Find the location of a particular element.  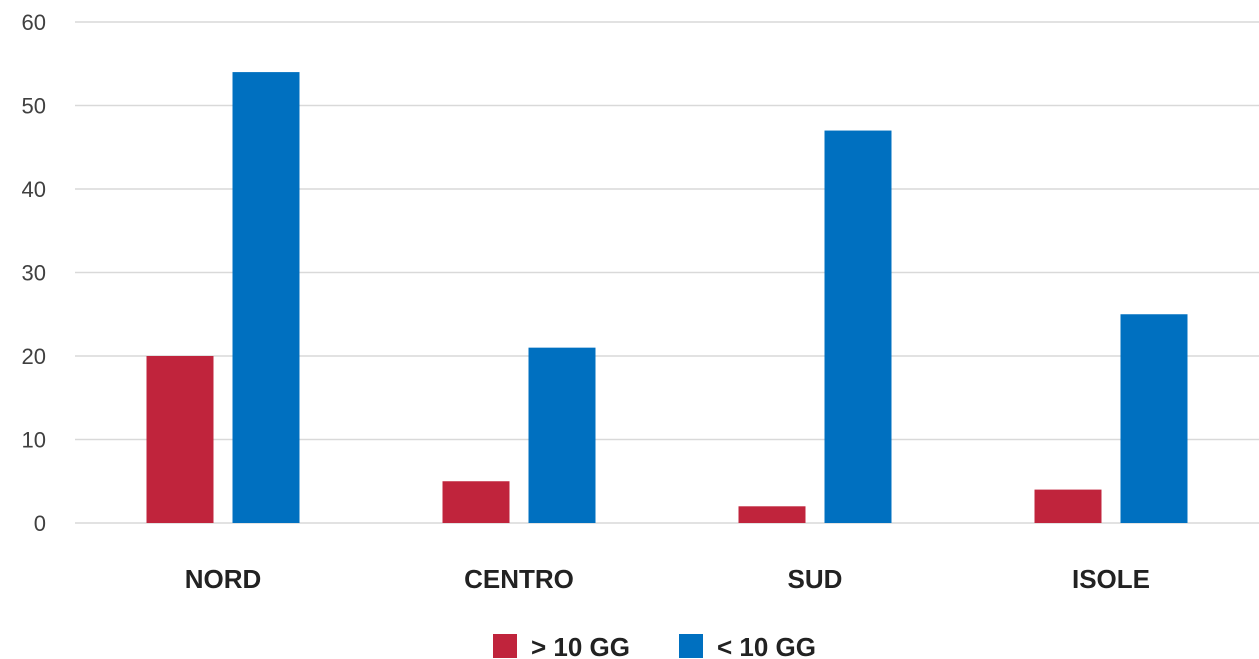

y-tick-label: 20 is located at coordinates (34, 356).